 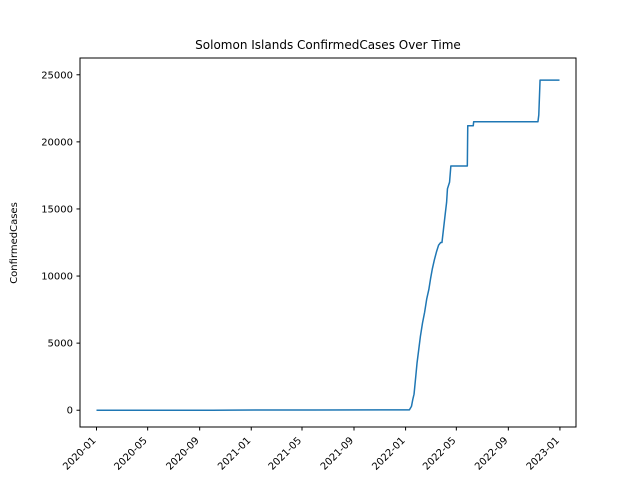 I want to click on y-tick-label: 20000, so click(x=57, y=142).